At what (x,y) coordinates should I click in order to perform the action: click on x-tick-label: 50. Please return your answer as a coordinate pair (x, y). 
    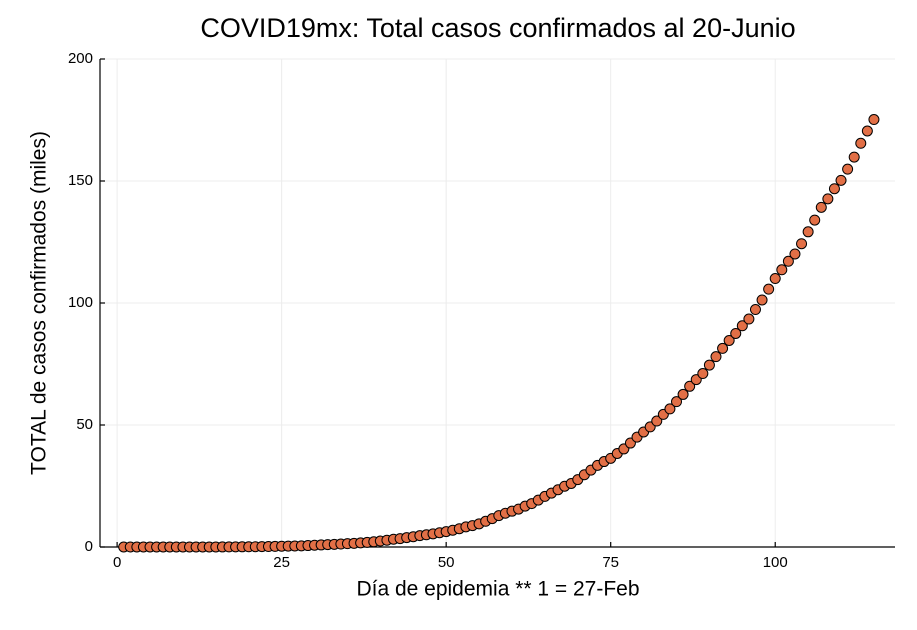
    Looking at the image, I should click on (446, 562).